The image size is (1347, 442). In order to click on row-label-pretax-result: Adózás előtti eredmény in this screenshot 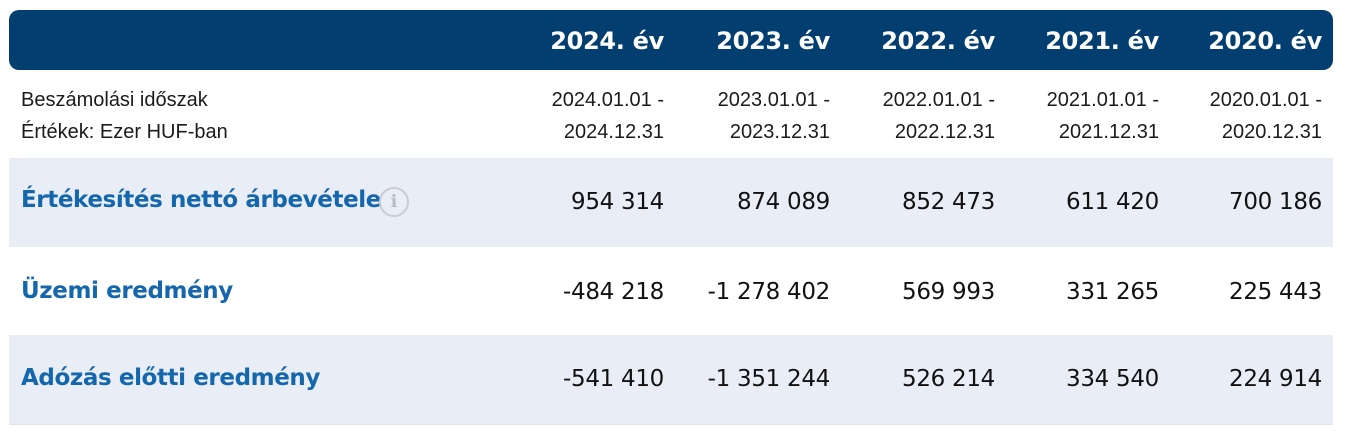, I will do `click(170, 378)`.